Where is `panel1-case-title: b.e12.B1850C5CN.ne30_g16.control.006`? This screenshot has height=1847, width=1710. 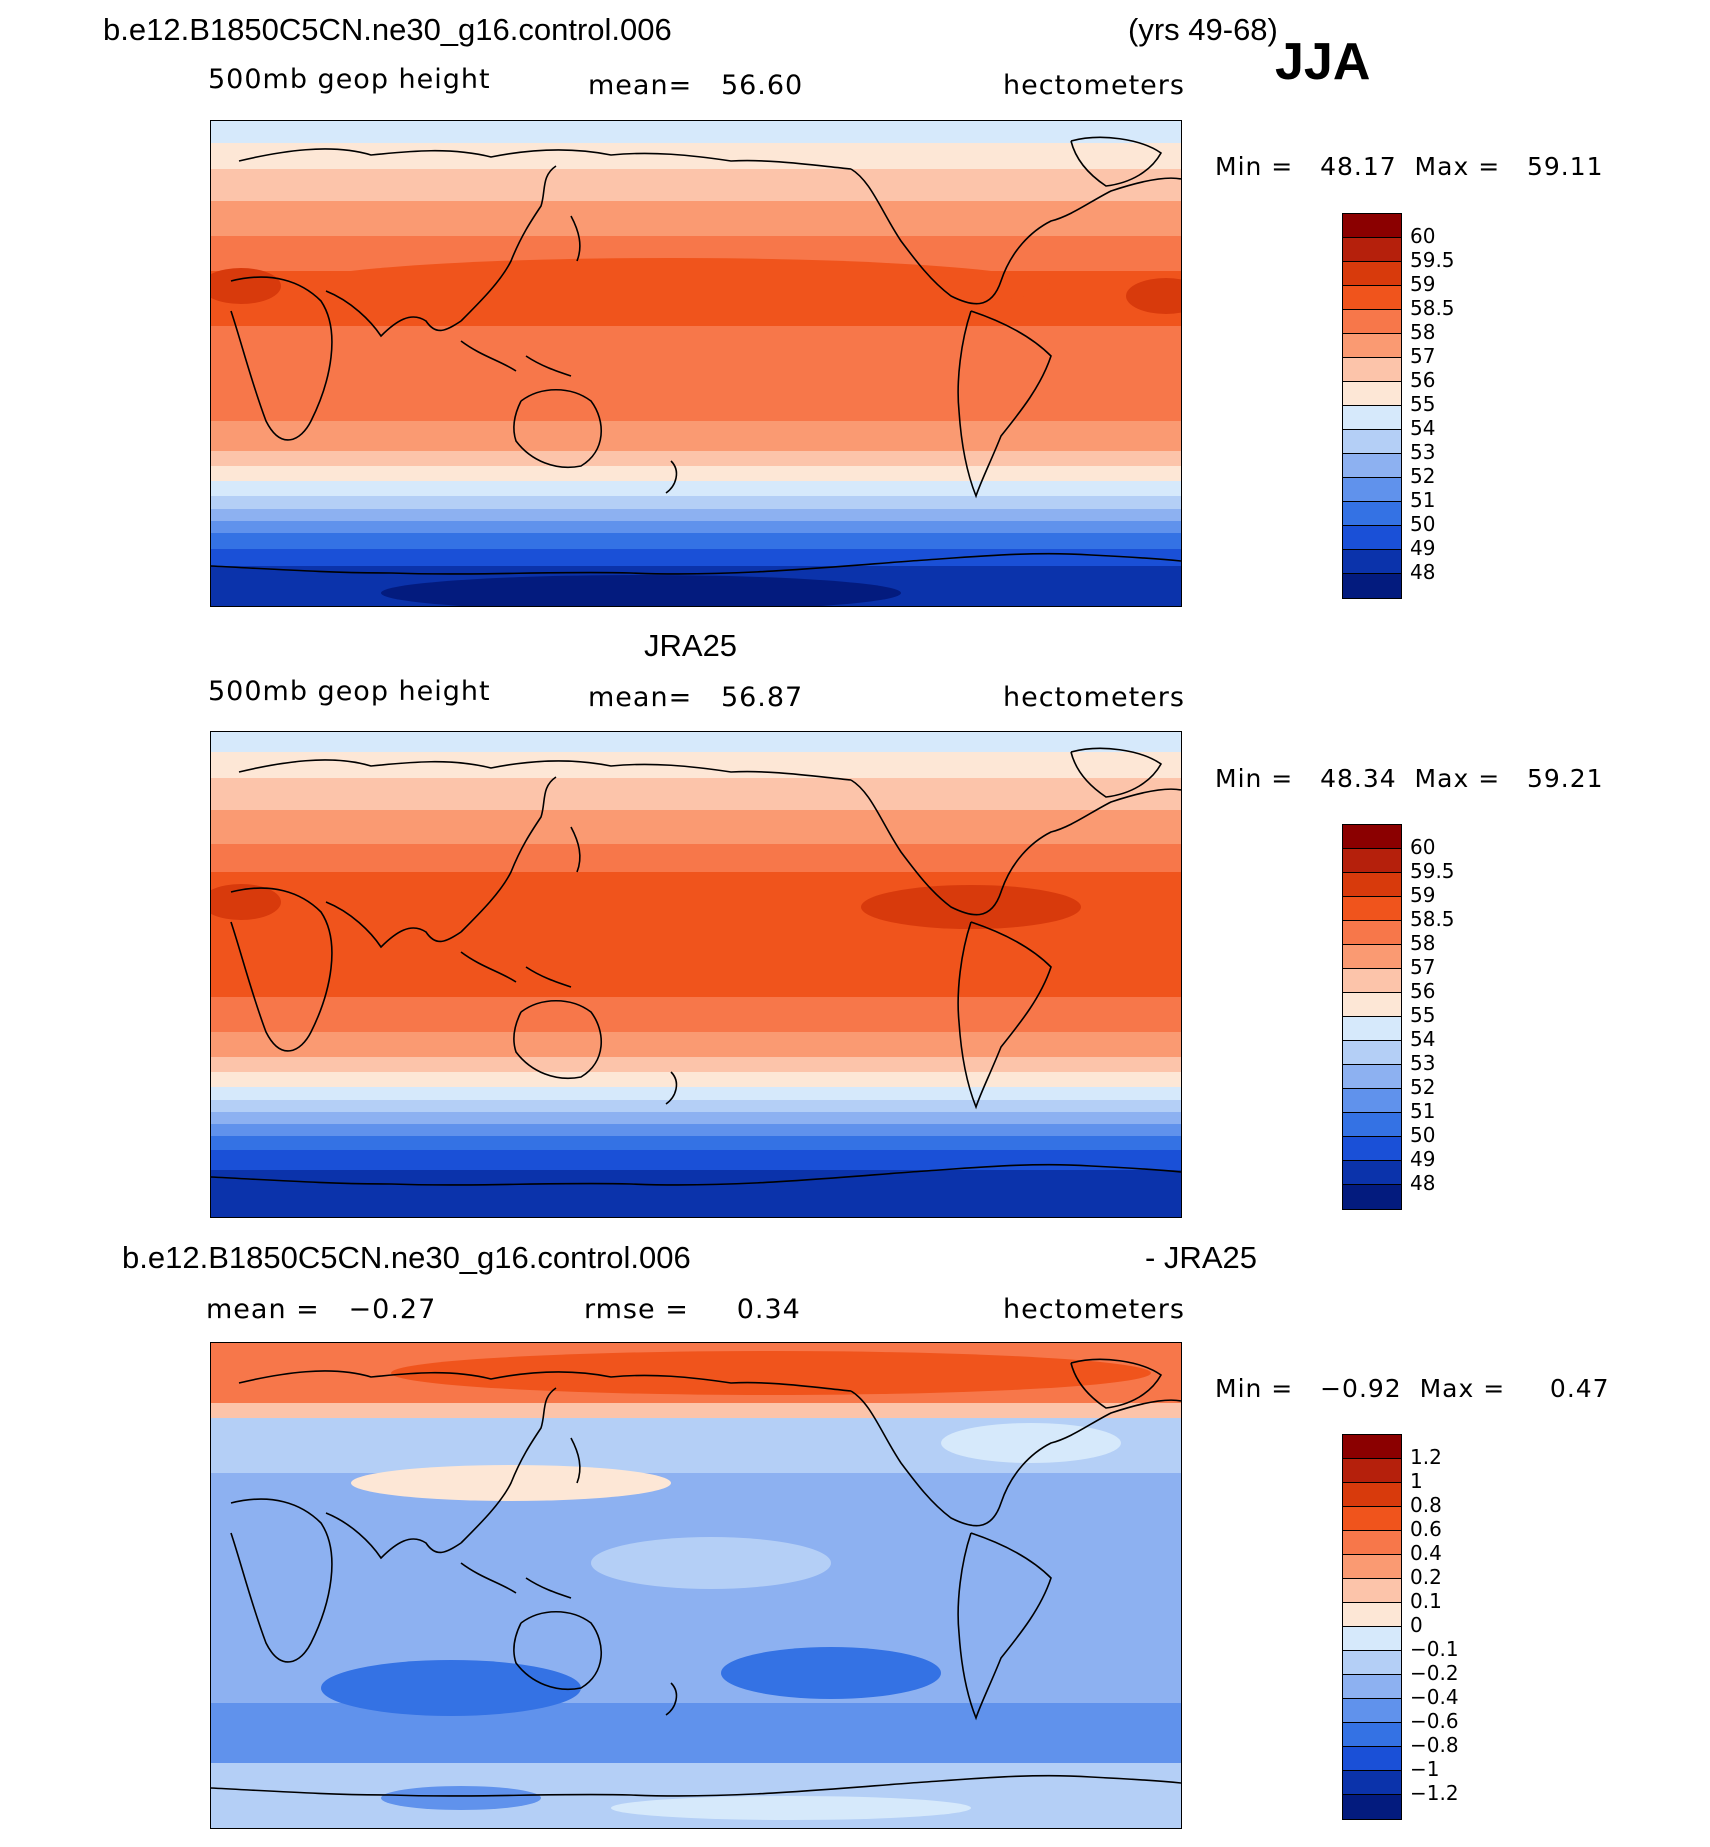
panel1-case-title: b.e12.B1850C5CN.ne30_g16.control.006 is located at coordinates (387, 29).